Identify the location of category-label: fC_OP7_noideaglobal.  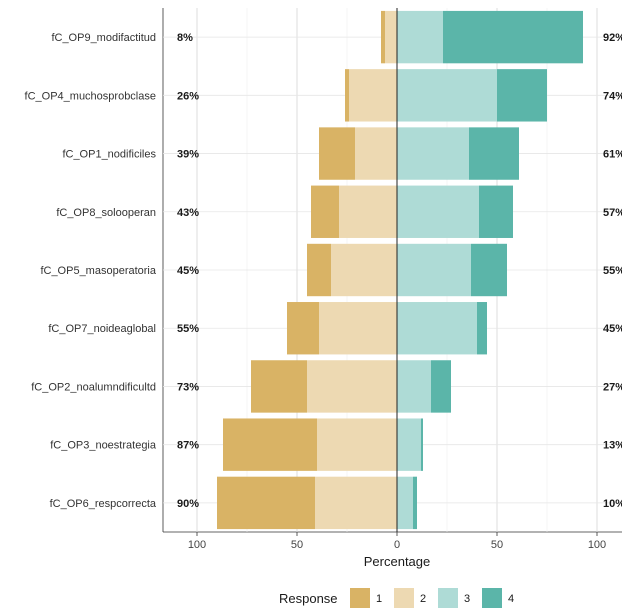
(102, 329).